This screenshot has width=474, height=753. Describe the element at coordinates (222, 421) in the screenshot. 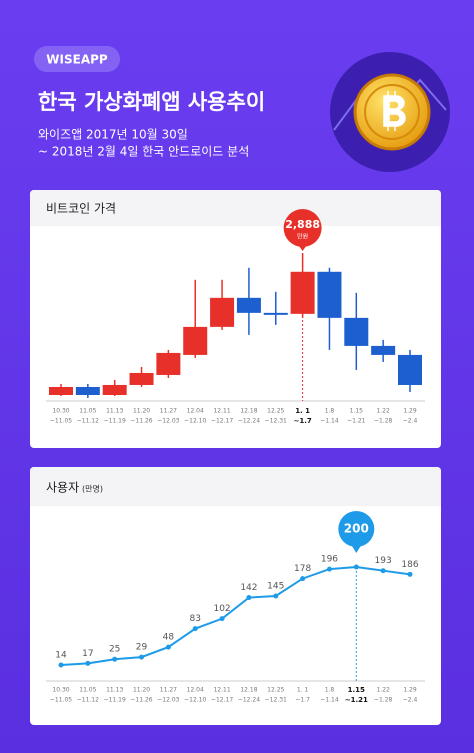

I see `x-tick-label: ~12.17` at that location.